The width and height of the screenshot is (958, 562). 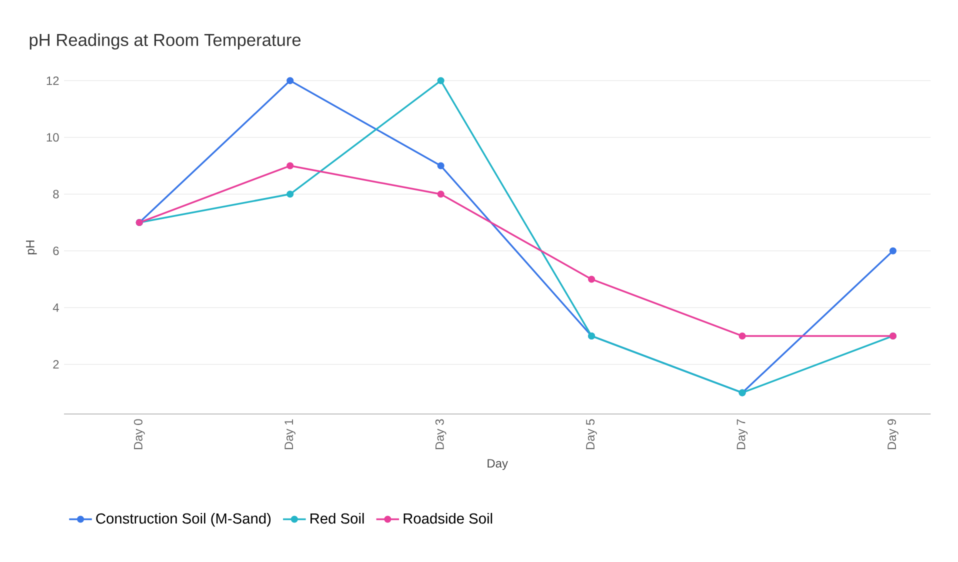 I want to click on x-tick-label: Day 3, so click(x=440, y=434).